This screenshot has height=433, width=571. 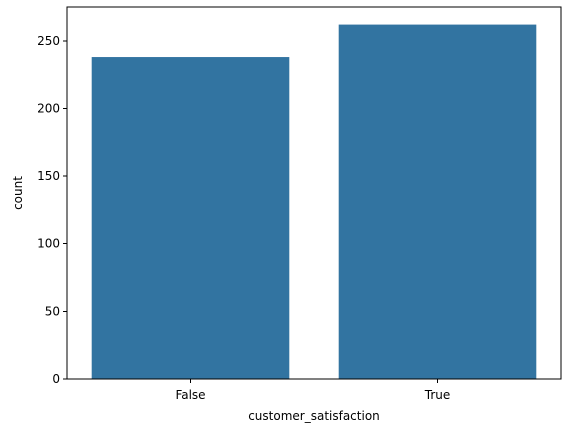 I want to click on y-axis-label: count, so click(x=18, y=193).